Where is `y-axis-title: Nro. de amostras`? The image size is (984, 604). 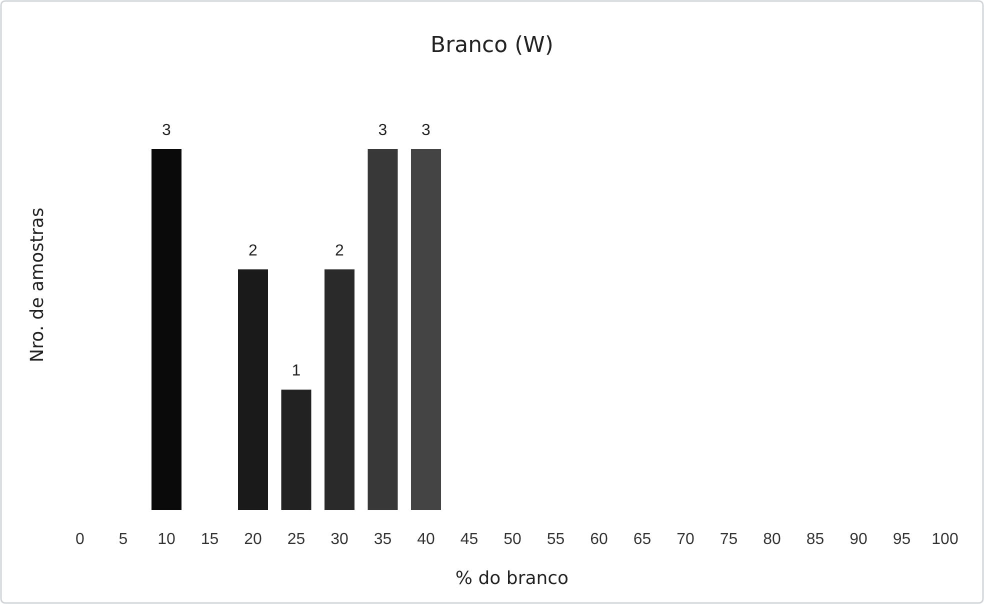 y-axis-title: Nro. de amostras is located at coordinates (37, 285).